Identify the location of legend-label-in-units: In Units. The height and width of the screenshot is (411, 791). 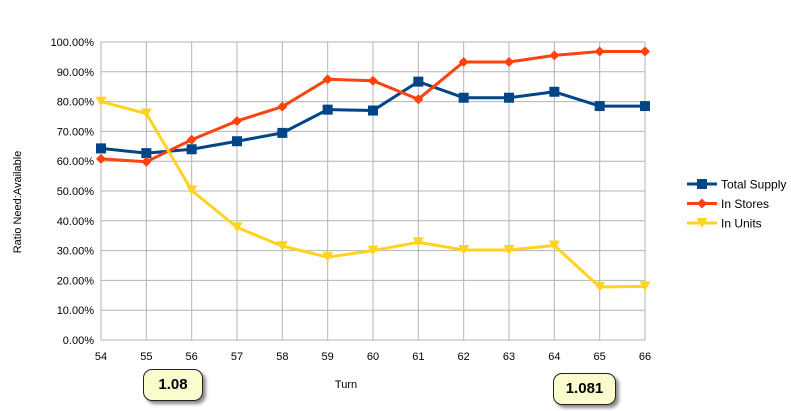
(741, 224).